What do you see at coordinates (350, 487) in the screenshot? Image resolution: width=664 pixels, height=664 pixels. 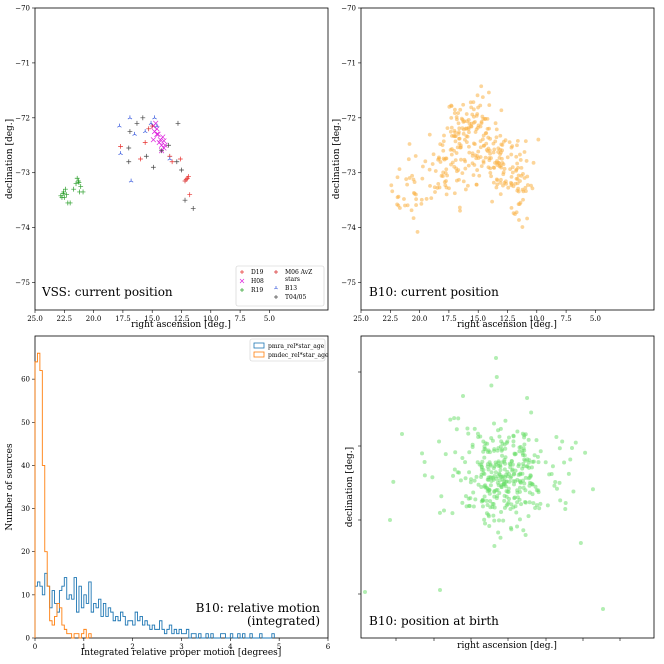 I see `y-axis-label: declination [deg.]` at bounding box center [350, 487].